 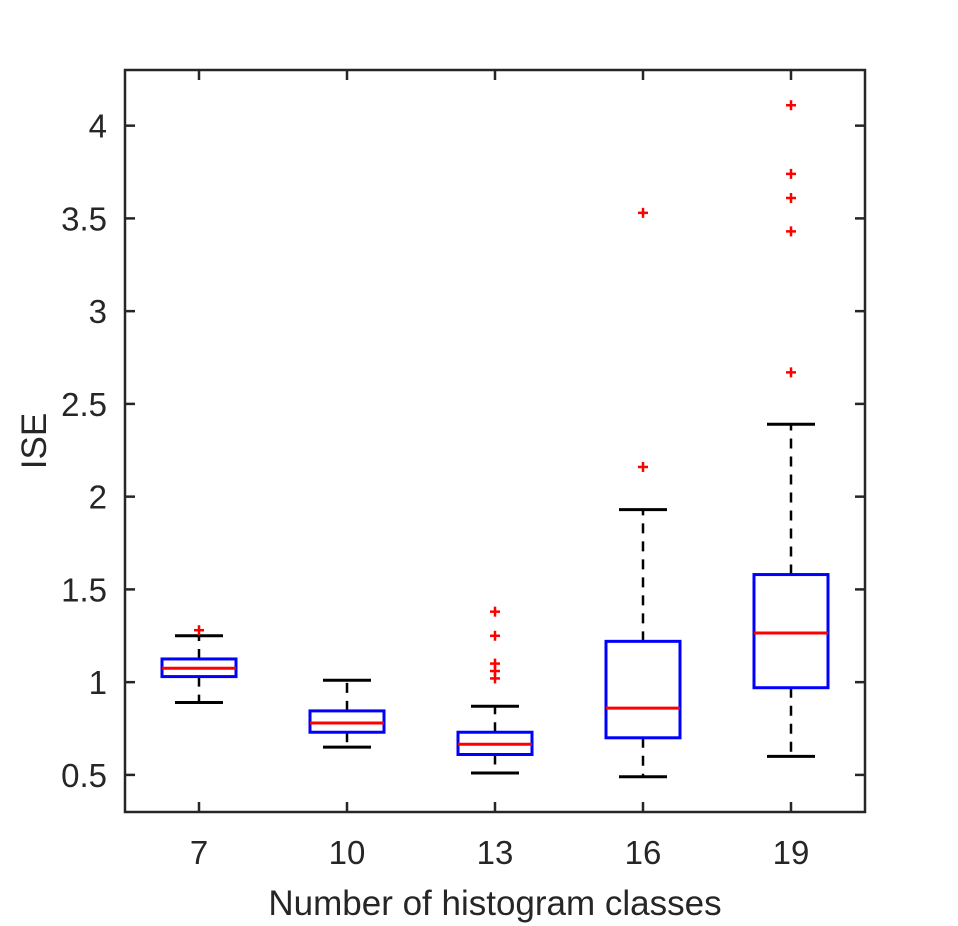 What do you see at coordinates (98, 497) in the screenshot?
I see `y-tick-label: 2` at bounding box center [98, 497].